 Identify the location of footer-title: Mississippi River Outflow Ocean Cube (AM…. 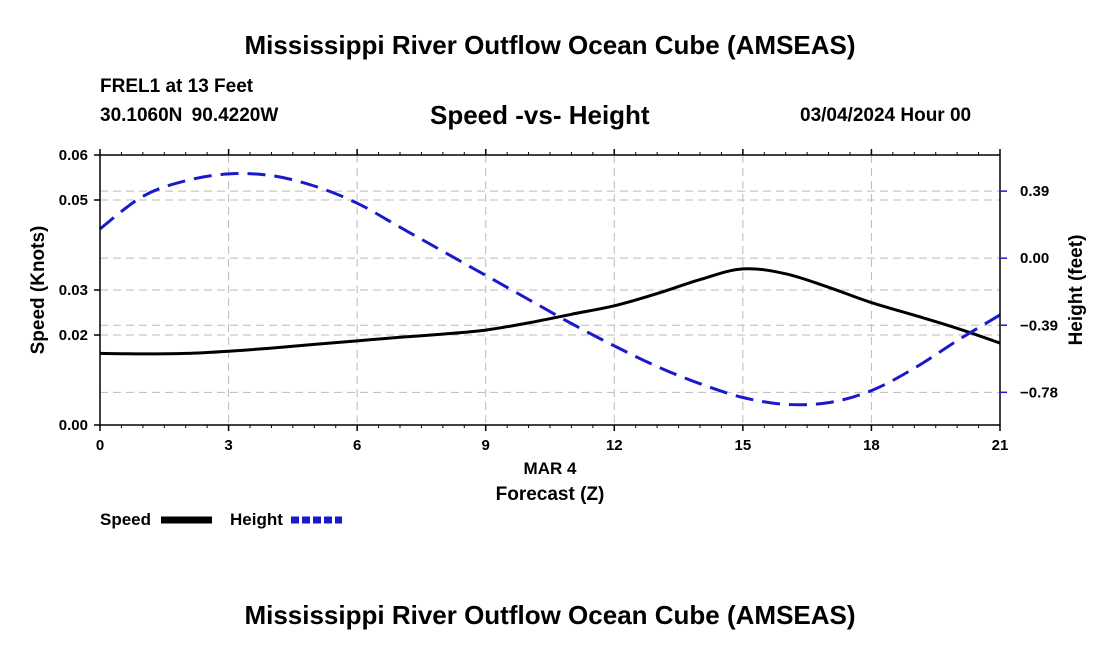
(550, 615).